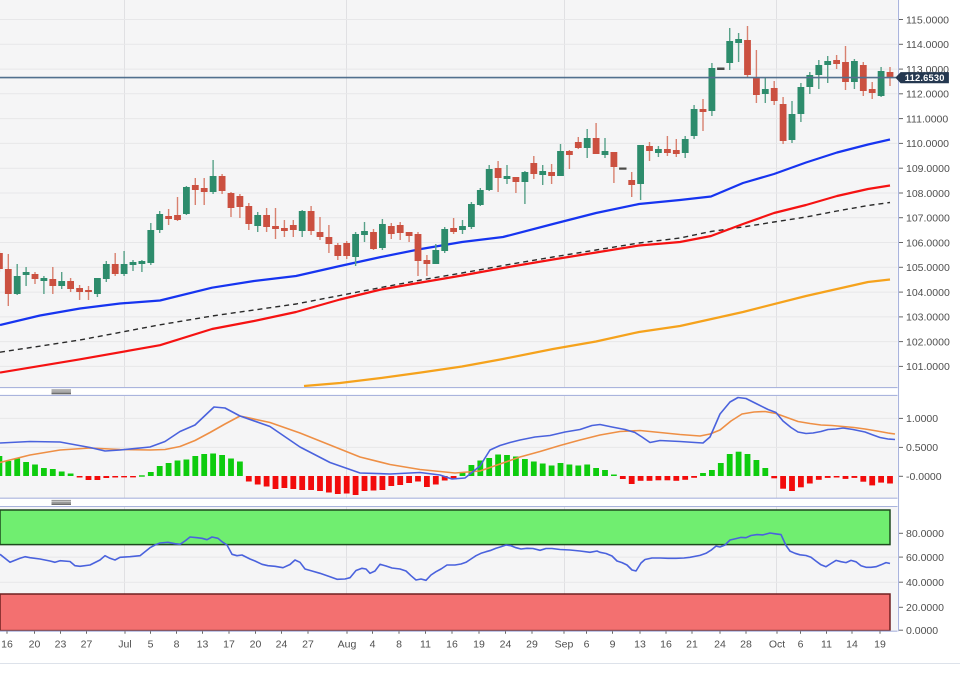  Describe the element at coordinates (925, 78) in the screenshot. I see `svg-text: 112.6530` at that location.